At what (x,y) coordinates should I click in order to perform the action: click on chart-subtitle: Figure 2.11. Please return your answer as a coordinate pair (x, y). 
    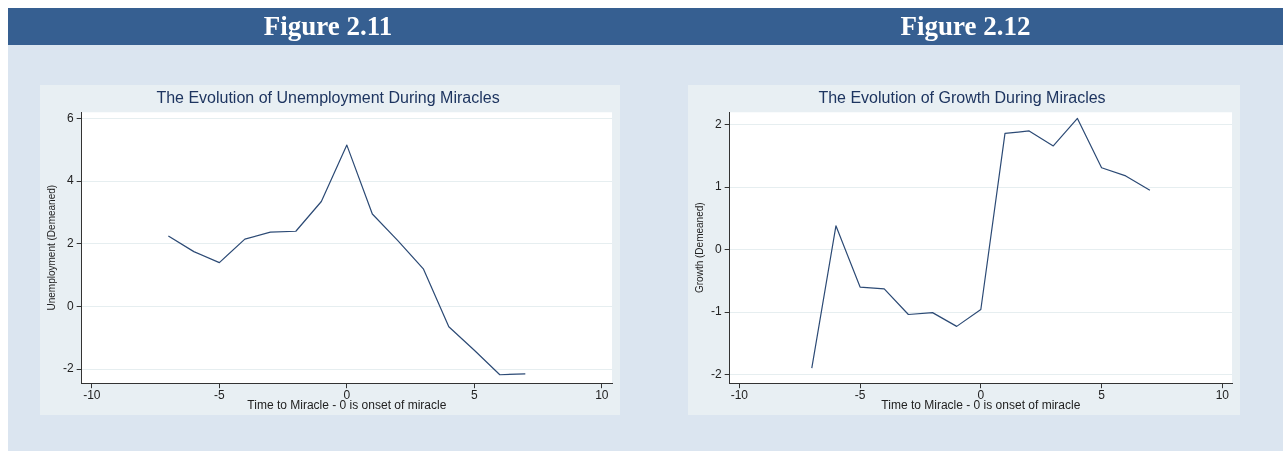
    Looking at the image, I should click on (328, 26).